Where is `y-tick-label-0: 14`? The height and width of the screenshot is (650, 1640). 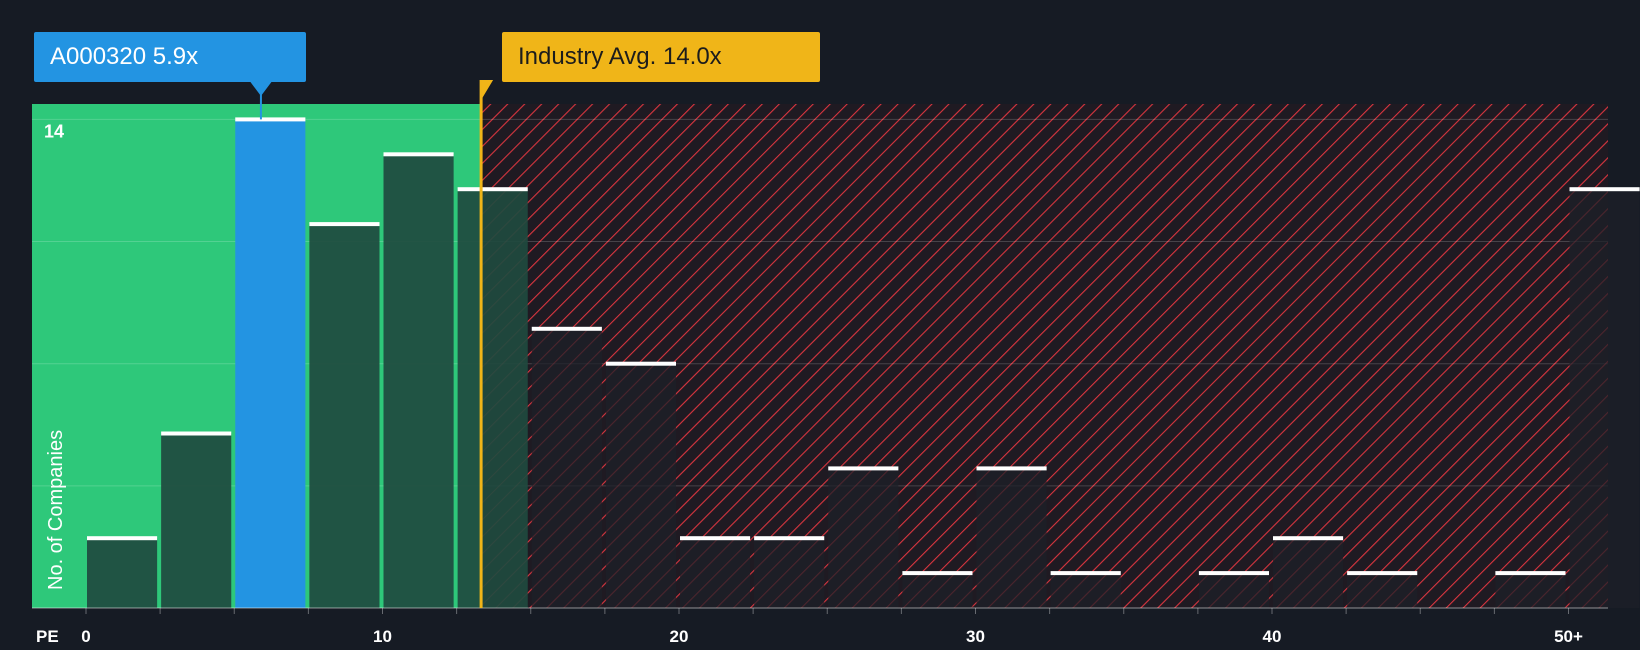 y-tick-label-0: 14 is located at coordinates (54, 131).